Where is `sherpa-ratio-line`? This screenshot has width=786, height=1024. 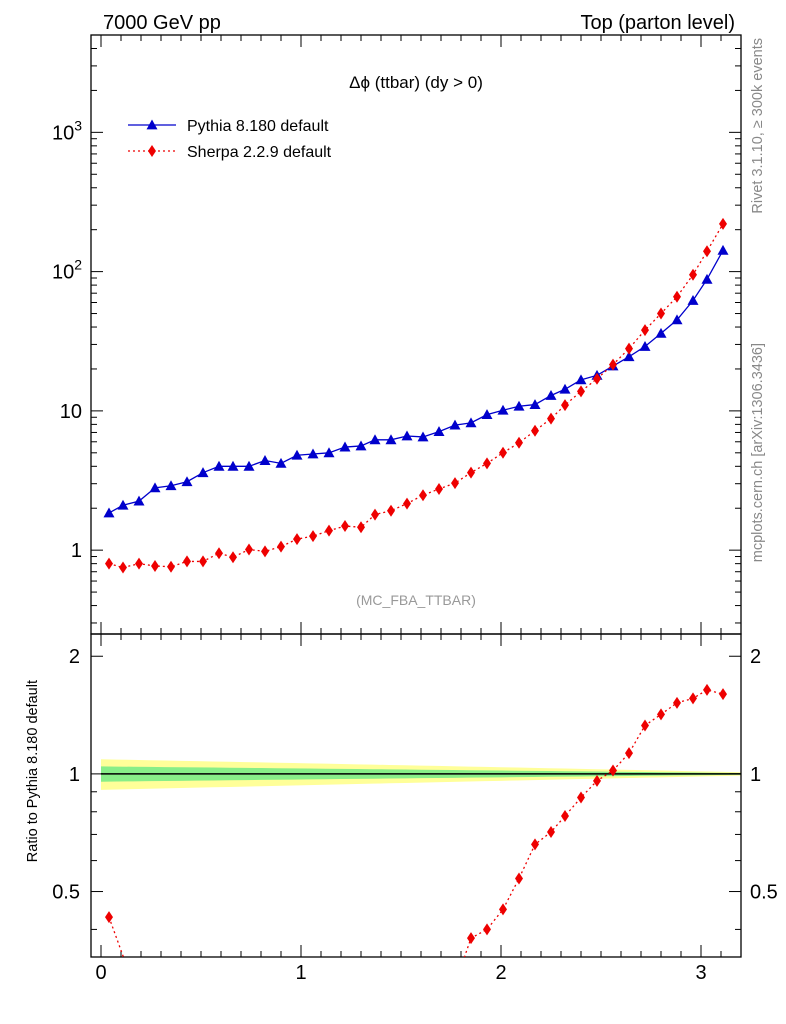 sherpa-ratio-line is located at coordinates (593, 823).